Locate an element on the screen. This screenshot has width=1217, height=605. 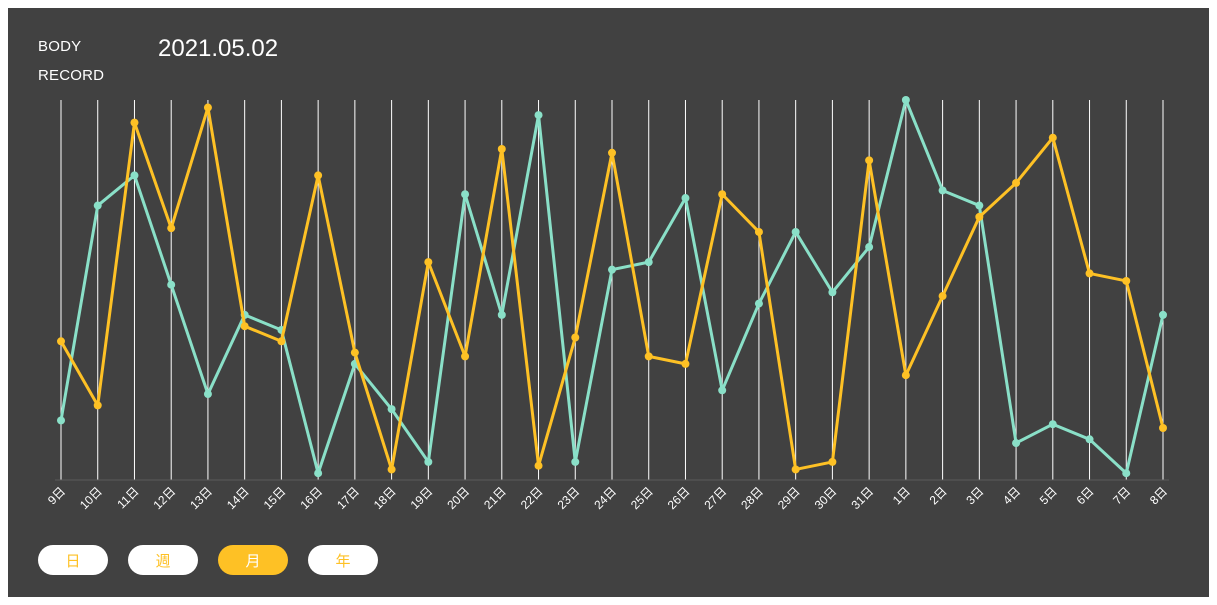
x-tick-label: 28日 is located at coordinates (752, 498).